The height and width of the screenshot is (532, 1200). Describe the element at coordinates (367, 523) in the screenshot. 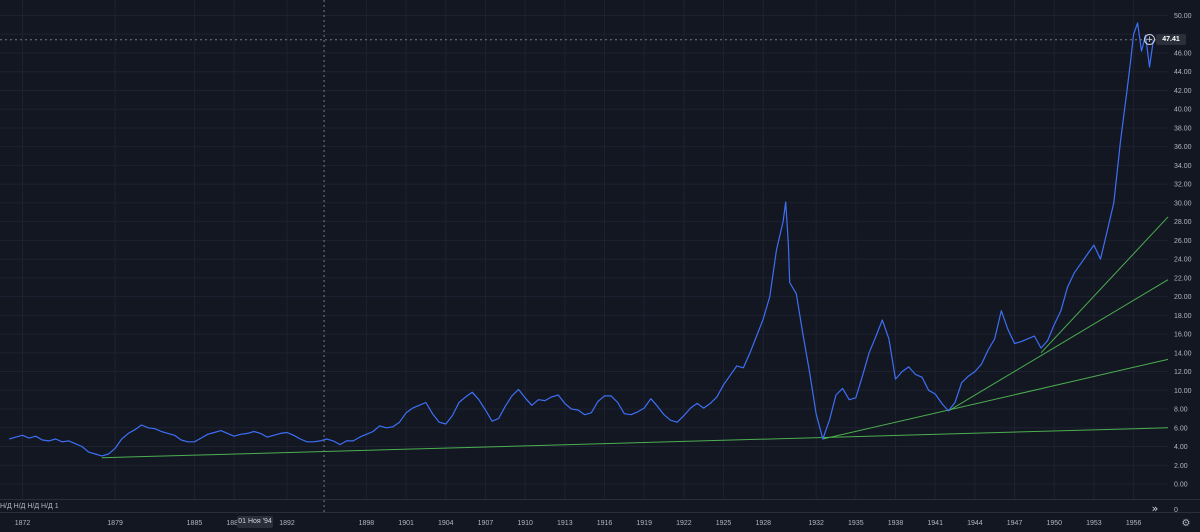

I see `x-tick-label: 1898` at that location.